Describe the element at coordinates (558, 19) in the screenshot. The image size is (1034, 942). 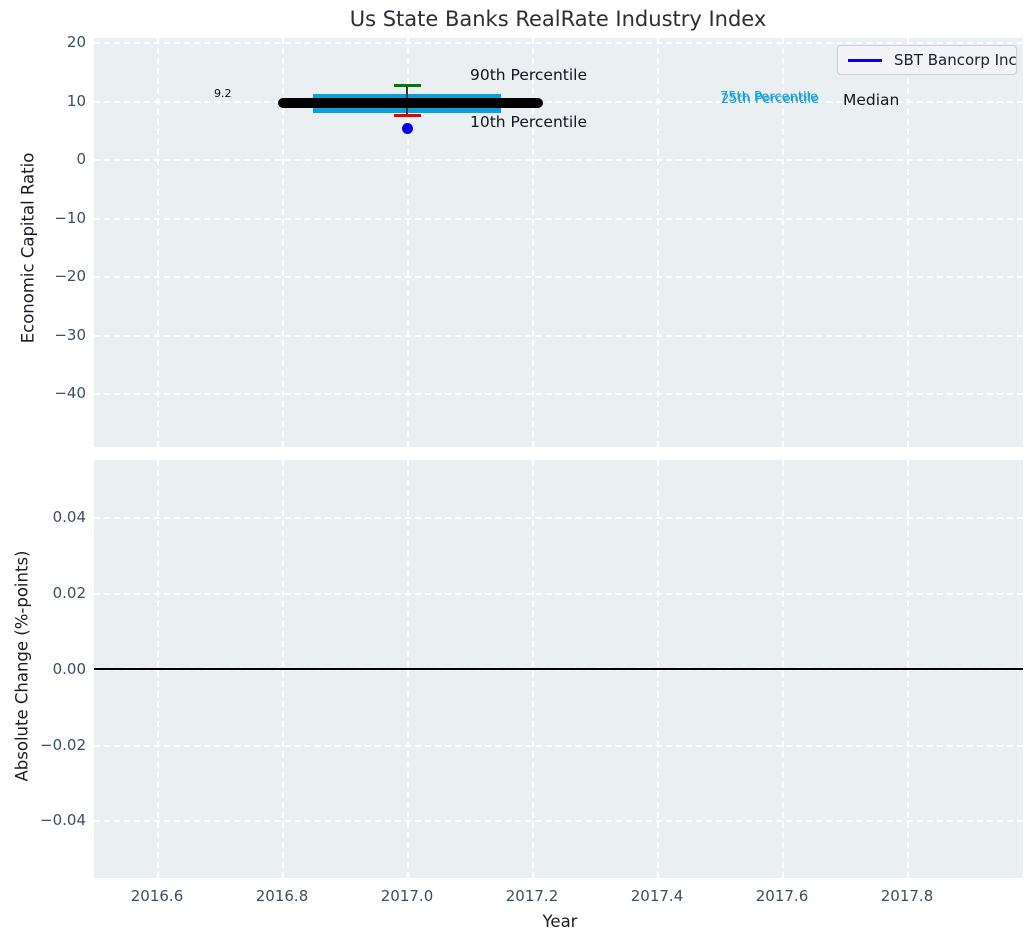
I see `chart-title: Us State Banks RealRate Industry Index` at that location.